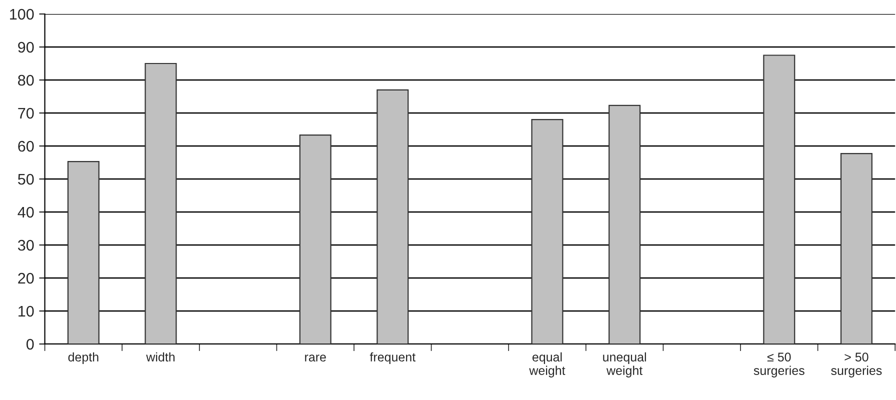 The width and height of the screenshot is (896, 400). I want to click on y-tick-label: 80, so click(26, 80).